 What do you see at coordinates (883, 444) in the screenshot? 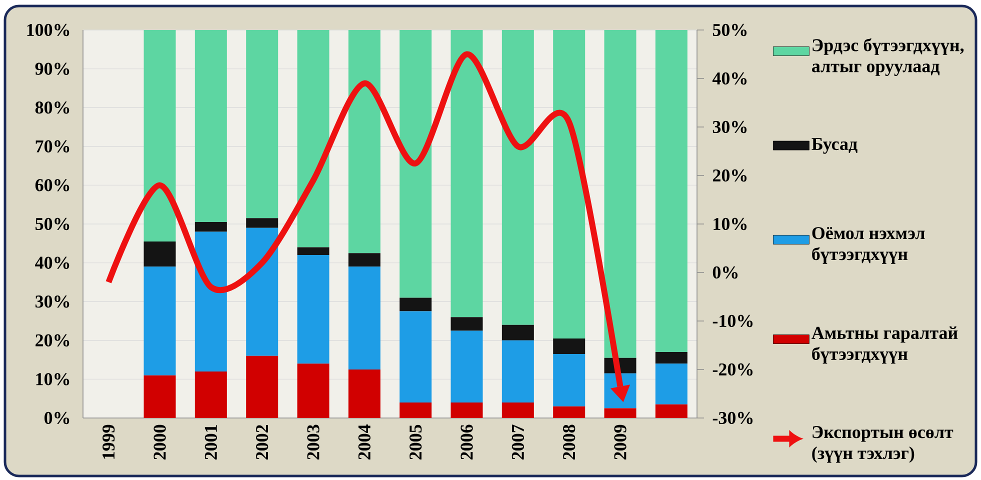
I see `legend-label: Экспортын өсөлт (зүүн тэхлэг)` at bounding box center [883, 444].